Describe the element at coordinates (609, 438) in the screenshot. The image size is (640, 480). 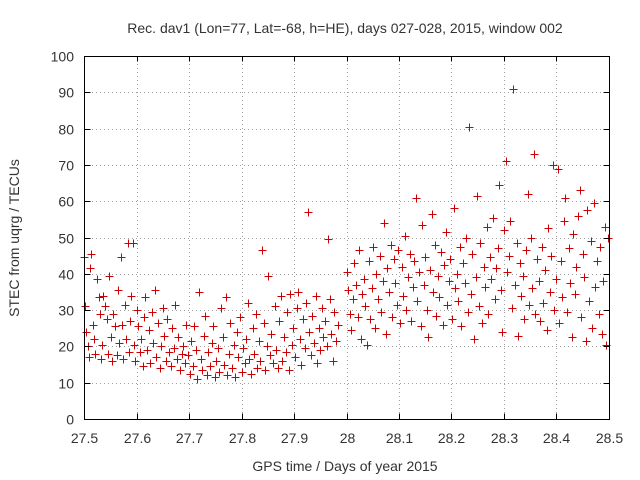
I see `x-tick-label: 28.5` at that location.